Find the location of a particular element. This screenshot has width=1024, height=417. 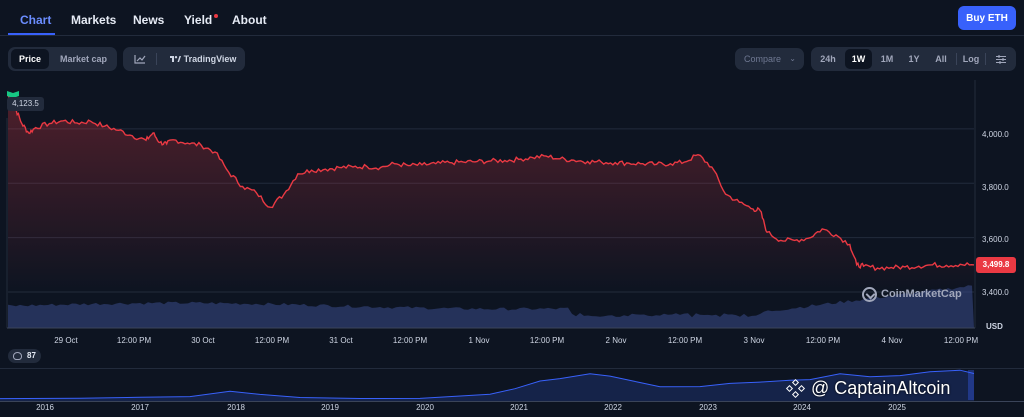

price-toggle-button: Price is located at coordinates (30, 59).